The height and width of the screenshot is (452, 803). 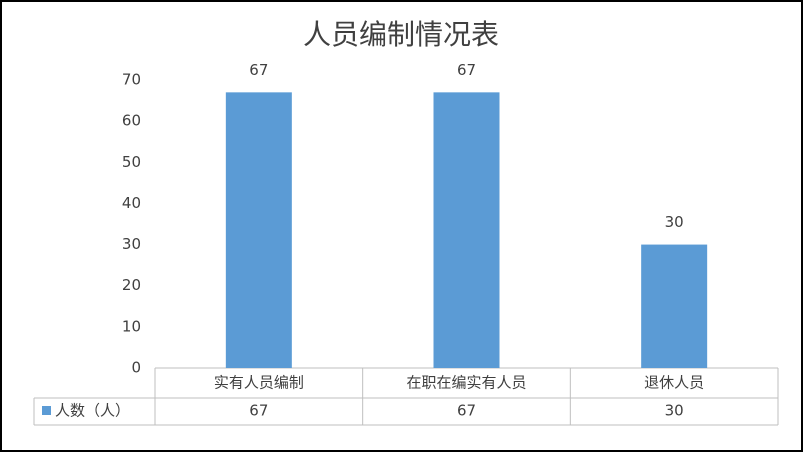 What do you see at coordinates (136, 368) in the screenshot?
I see `y-tick-label: 0` at bounding box center [136, 368].